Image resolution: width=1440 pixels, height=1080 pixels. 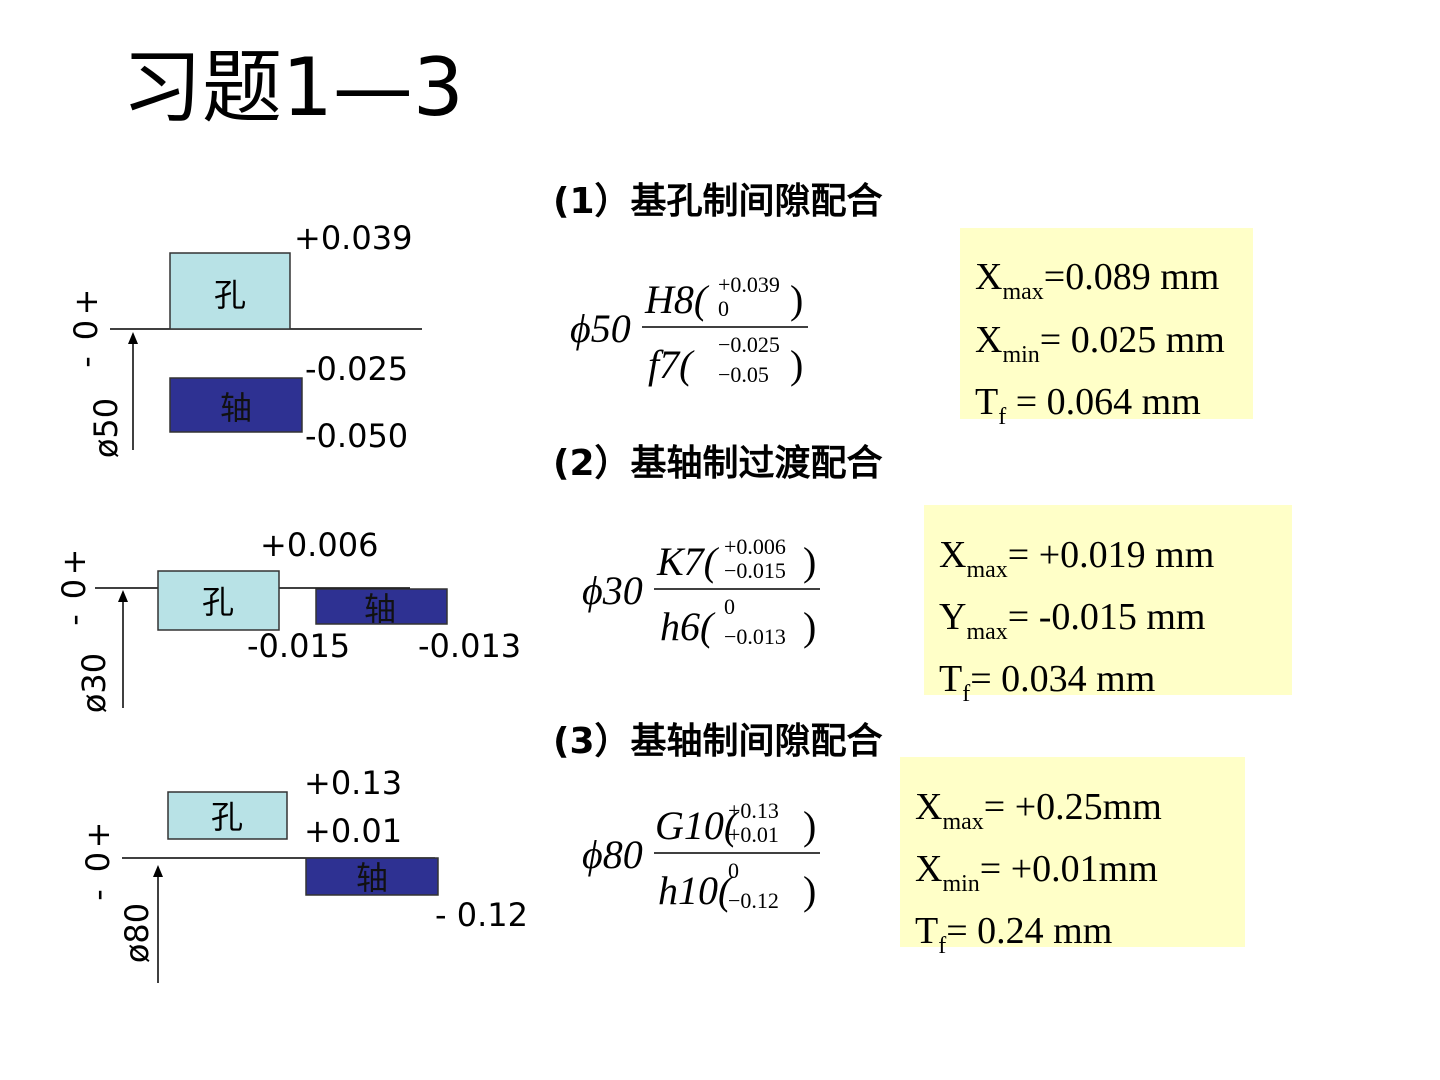 I want to click on basic-size: ø30, so click(x=94, y=683).